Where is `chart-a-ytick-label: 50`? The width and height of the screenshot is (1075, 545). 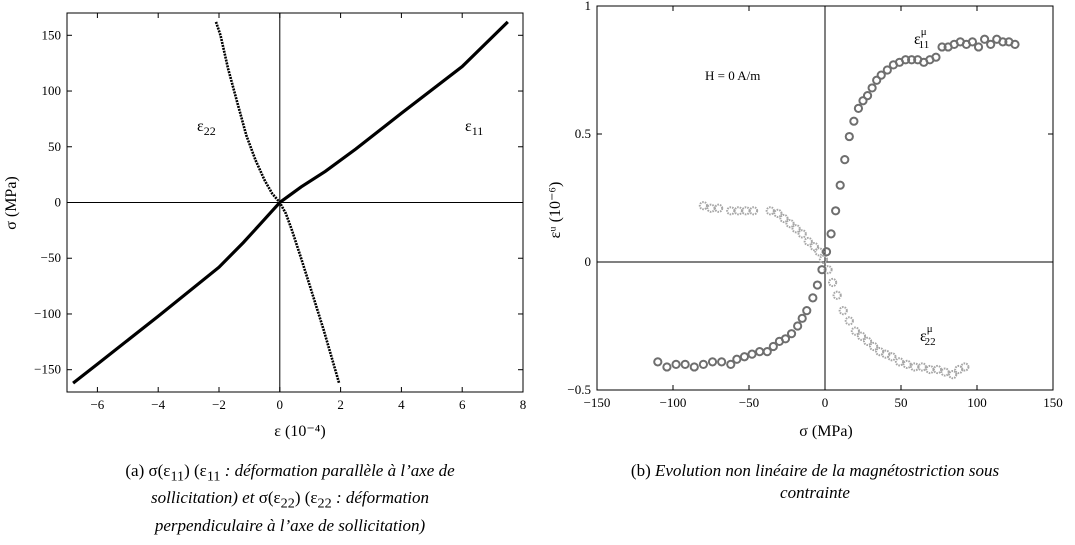 chart-a-ytick-label: 50 is located at coordinates (54, 146).